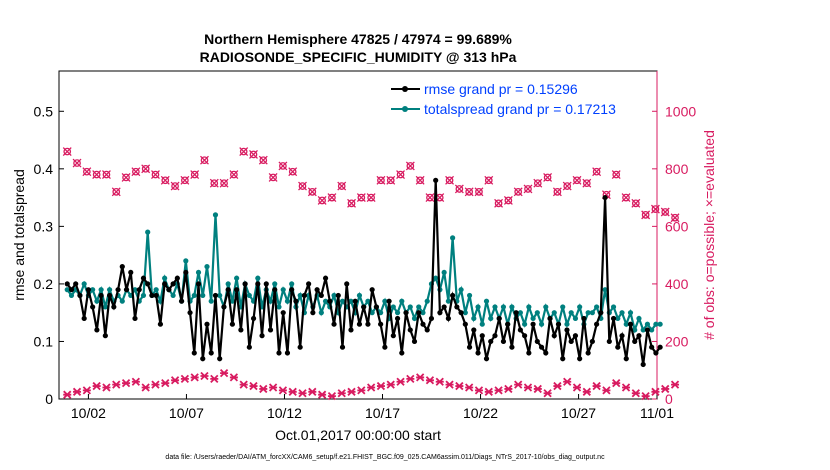  I want to click on x-tick-label: 10/22, so click(480, 413).